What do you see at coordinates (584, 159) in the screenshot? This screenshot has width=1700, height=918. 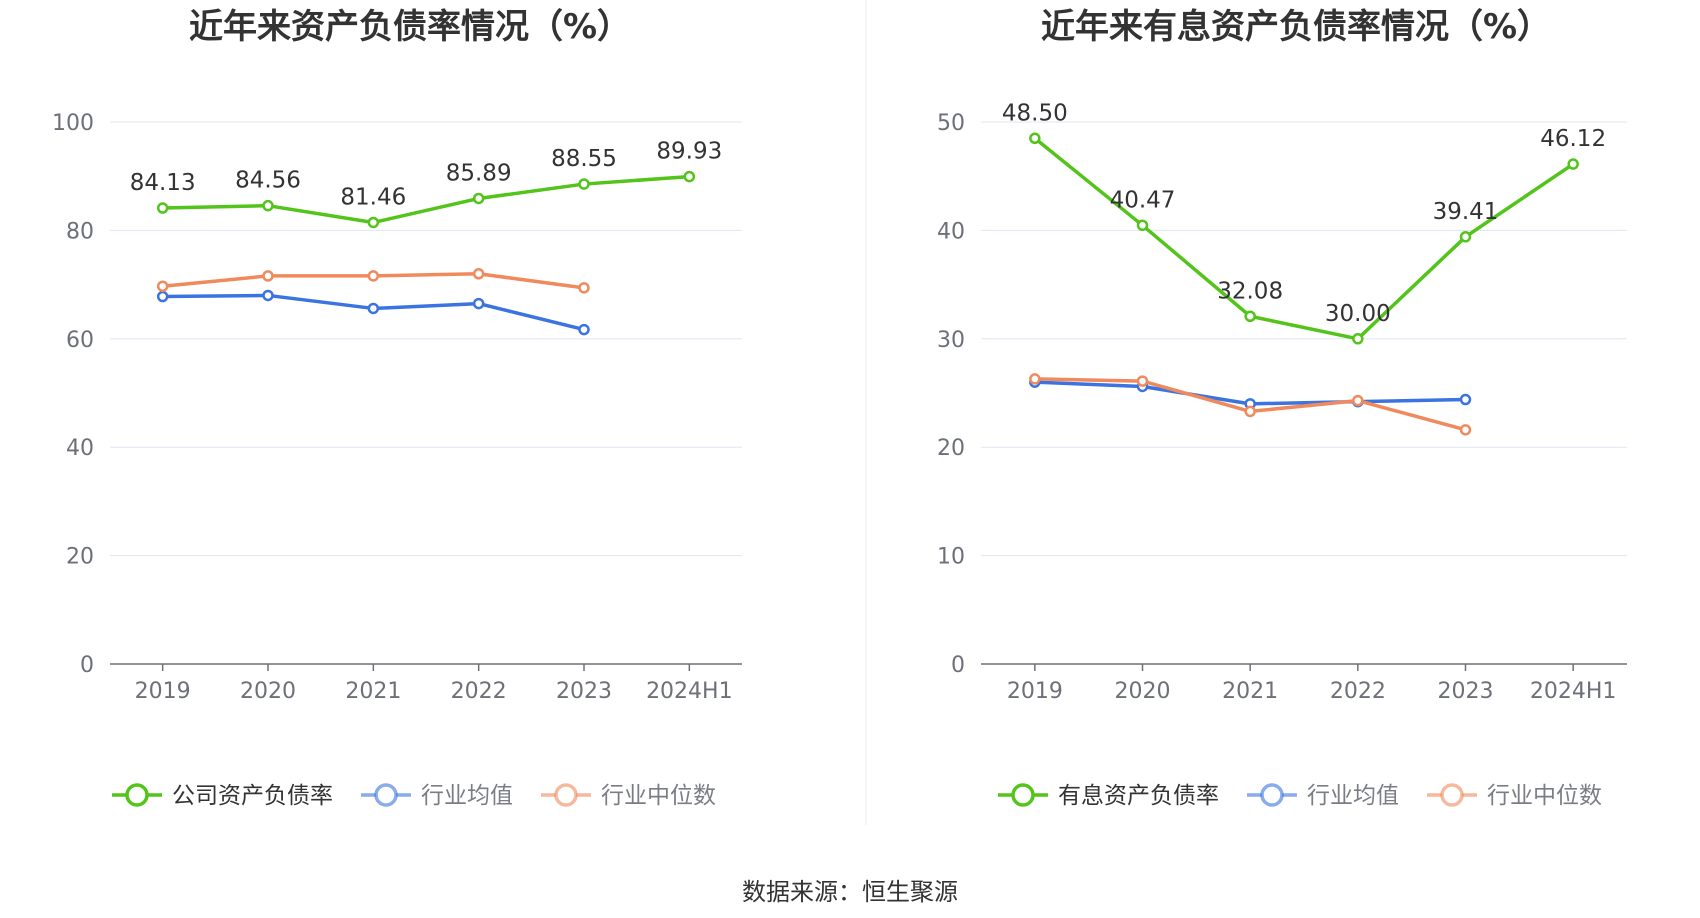 I see `data-label: 88.55` at bounding box center [584, 159].